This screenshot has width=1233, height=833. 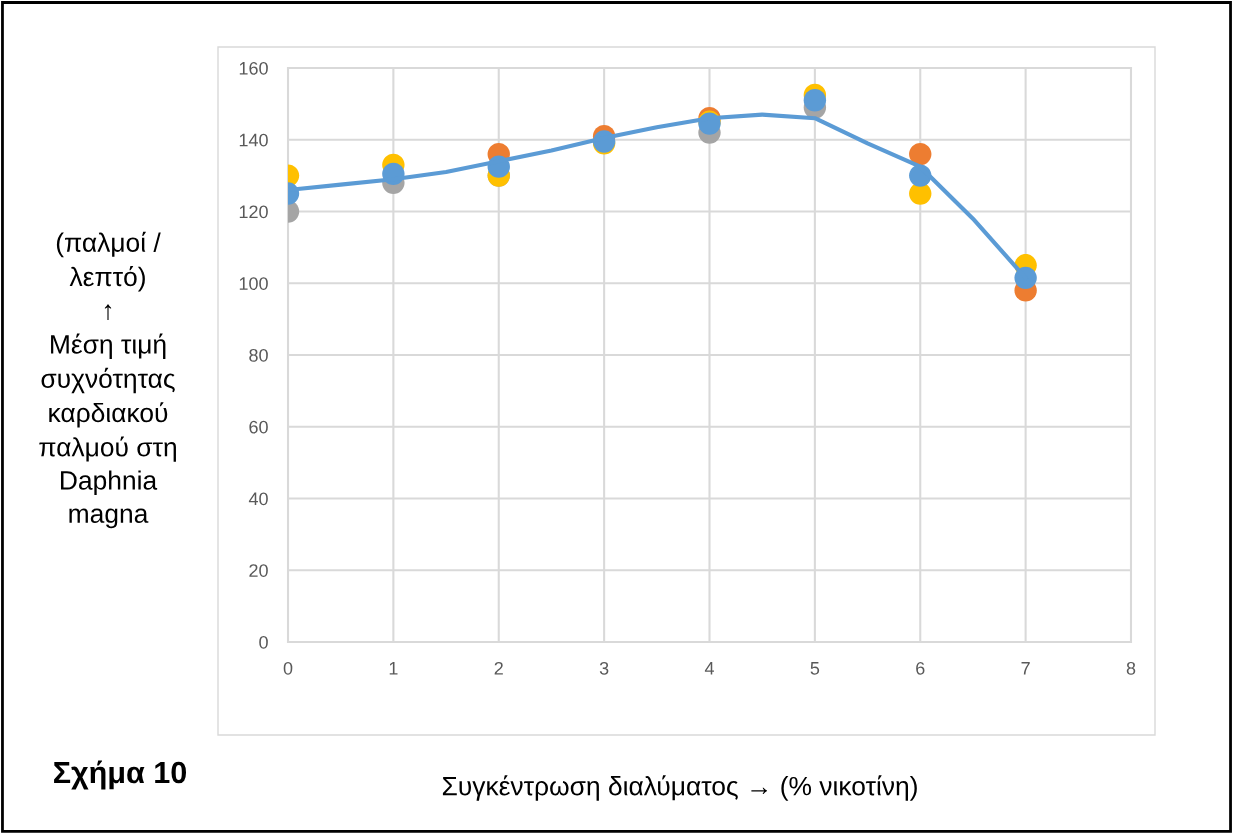 What do you see at coordinates (258, 499) in the screenshot?
I see `y-tick-label: 40` at bounding box center [258, 499].